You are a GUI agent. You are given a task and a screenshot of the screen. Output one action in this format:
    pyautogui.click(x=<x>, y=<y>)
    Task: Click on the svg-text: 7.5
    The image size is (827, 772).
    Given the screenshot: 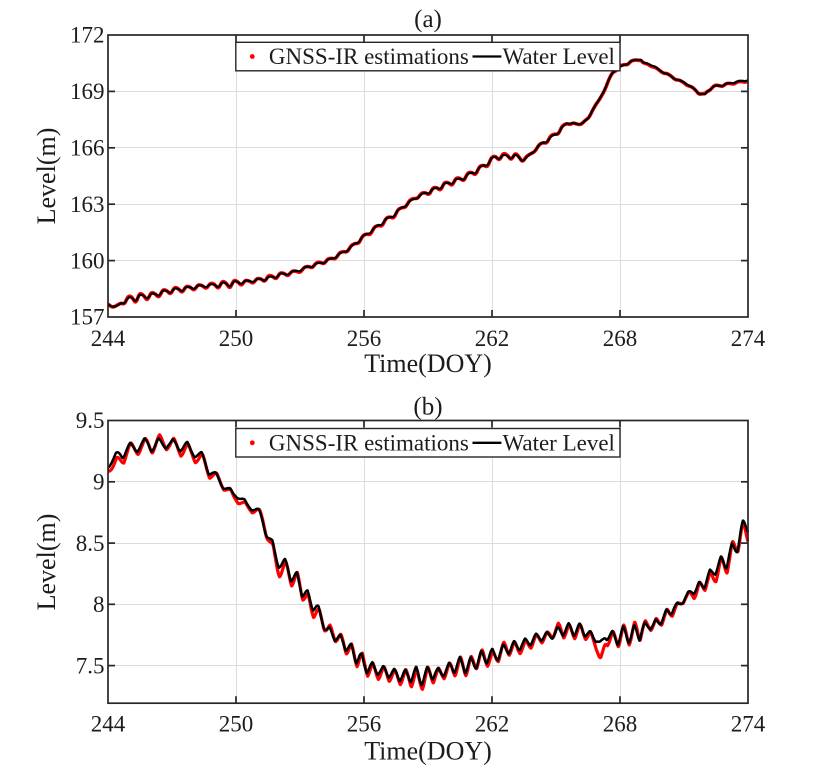 What is the action you would take?
    pyautogui.click(x=90, y=665)
    